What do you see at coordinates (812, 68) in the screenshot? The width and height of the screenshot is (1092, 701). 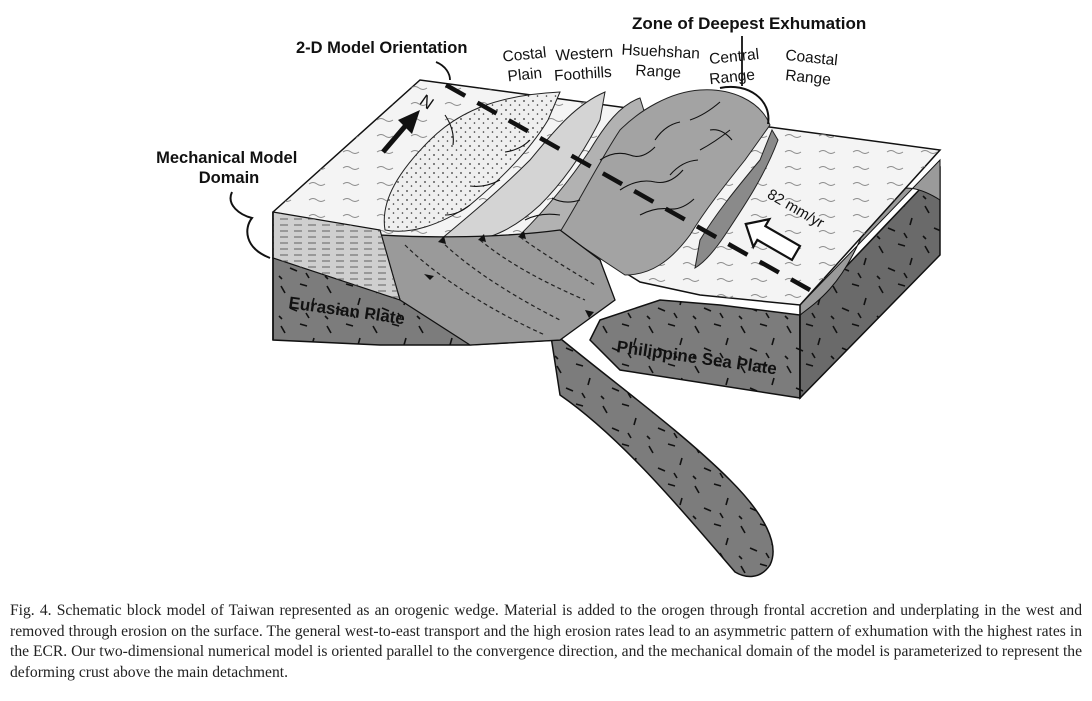 I see `region-label-coastal-range: Coastal Range` at bounding box center [812, 68].